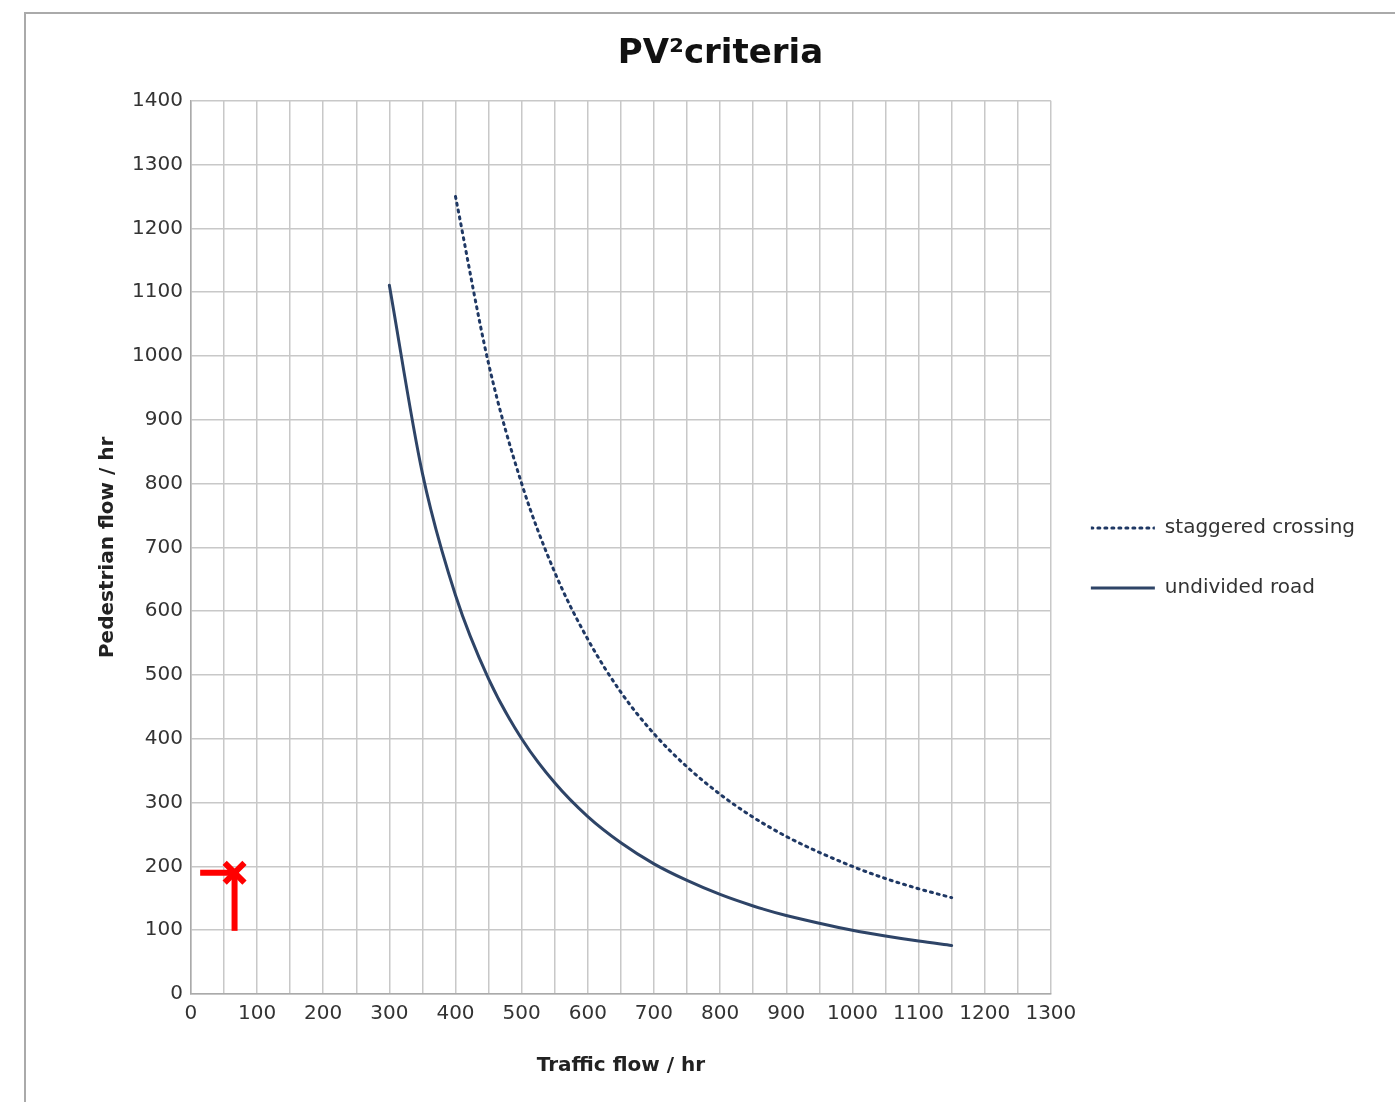 Image resolution: width=1395 pixels, height=1102 pixels. What do you see at coordinates (163, 673) in the screenshot?
I see `y-tick-label: 500` at bounding box center [163, 673].